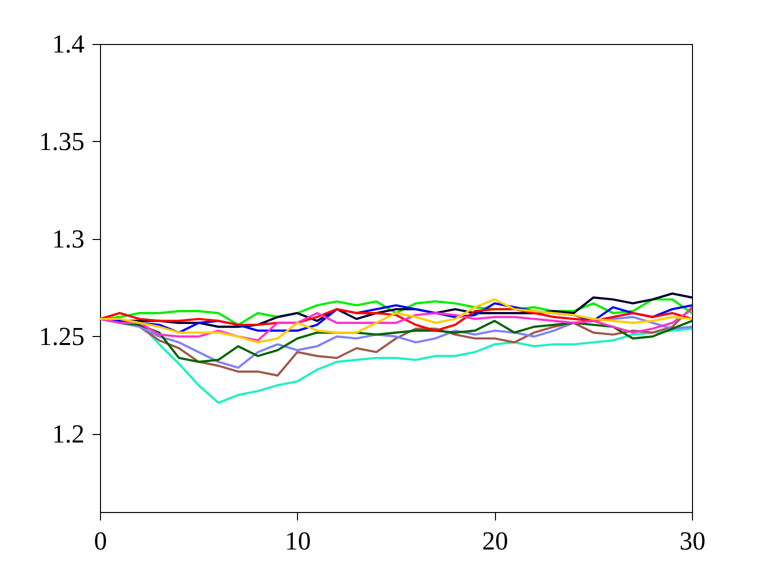  I want to click on y-tick-label: 1.25, so click(61, 336).